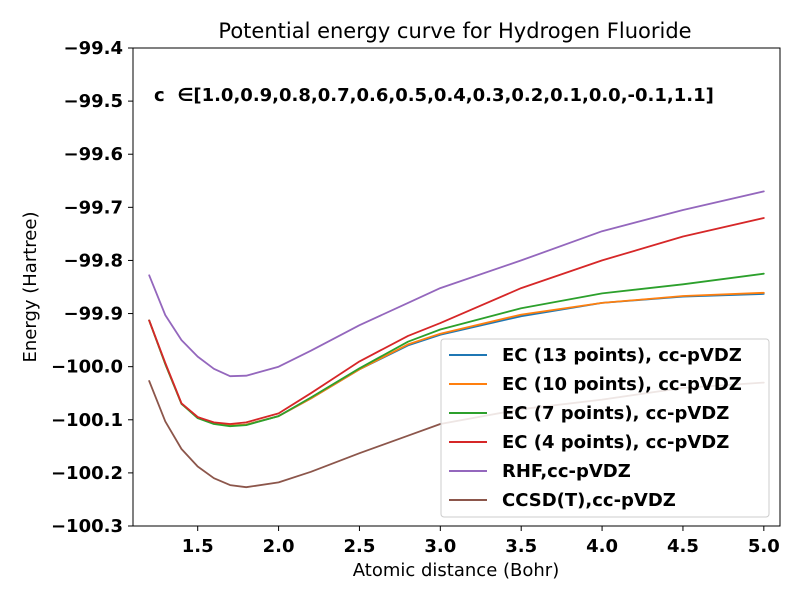 The height and width of the screenshot is (600, 800). What do you see at coordinates (94, 101) in the screenshot?
I see `y-tick-label: −99.5` at bounding box center [94, 101].